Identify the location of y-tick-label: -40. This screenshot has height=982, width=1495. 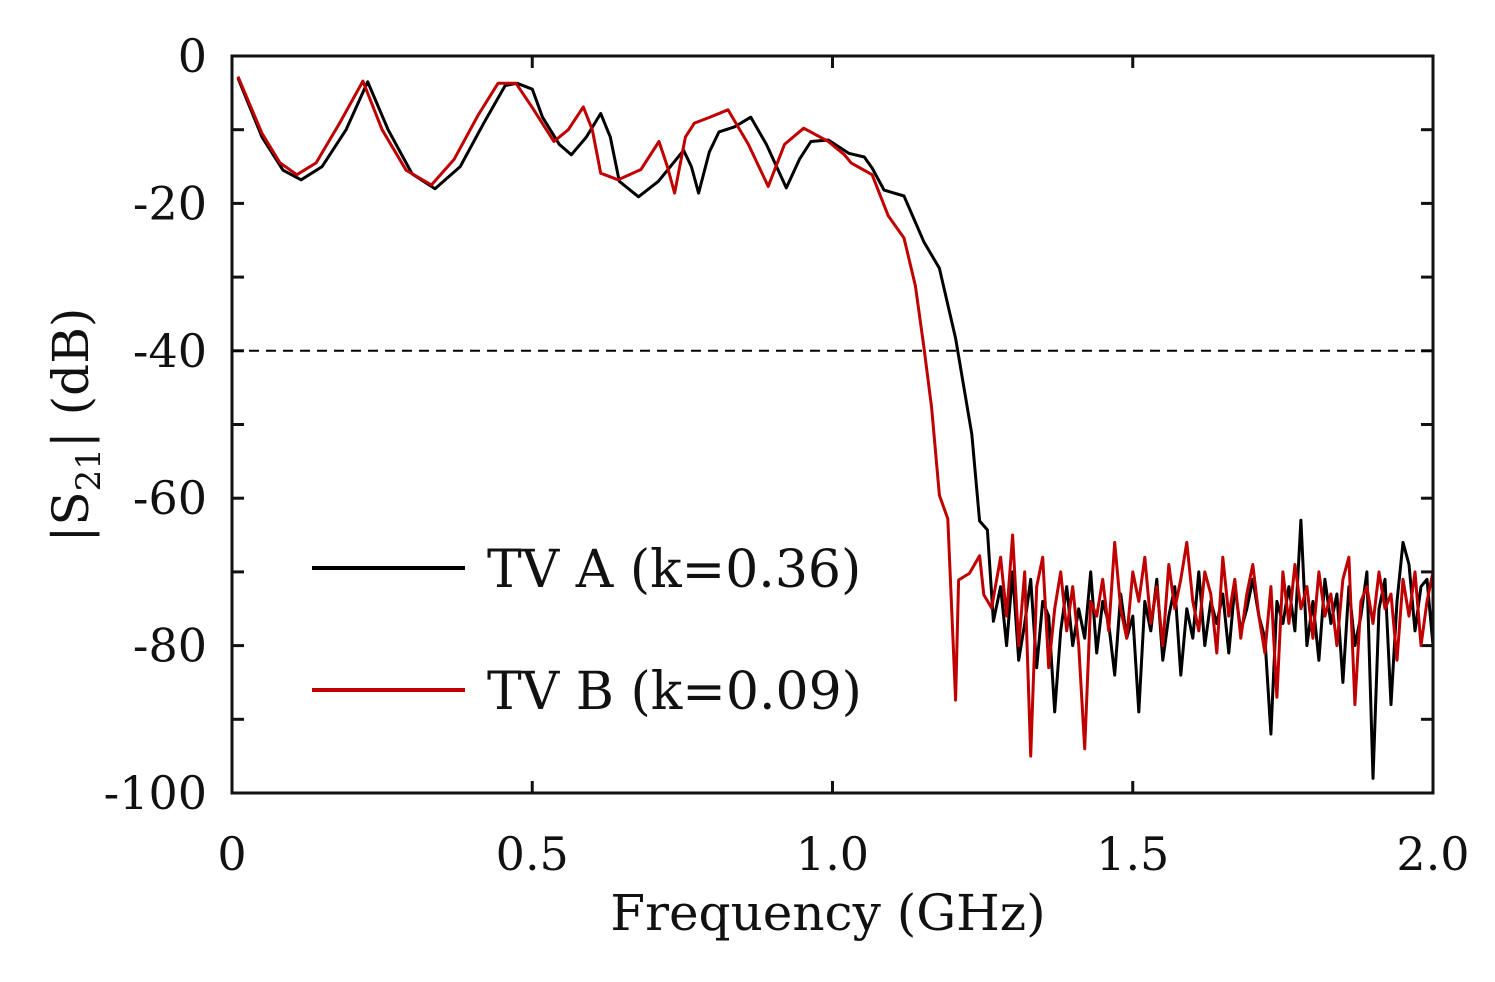
(170, 351).